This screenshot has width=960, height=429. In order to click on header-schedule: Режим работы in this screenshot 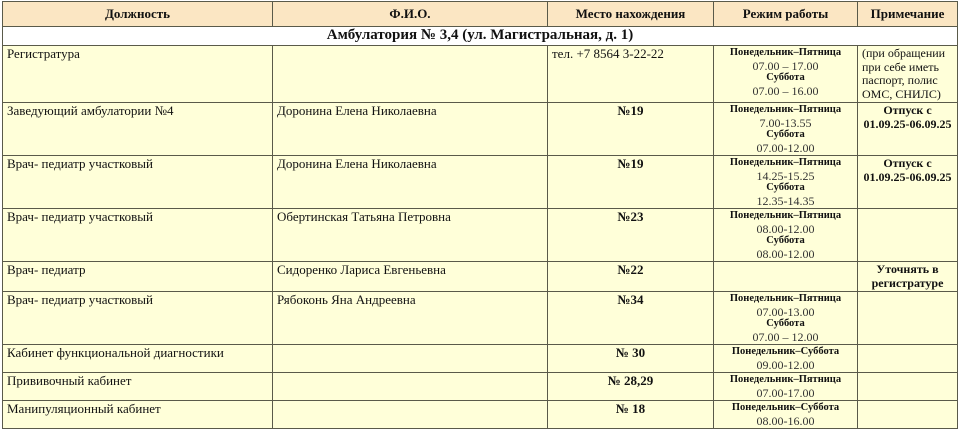, I will do `click(785, 14)`.